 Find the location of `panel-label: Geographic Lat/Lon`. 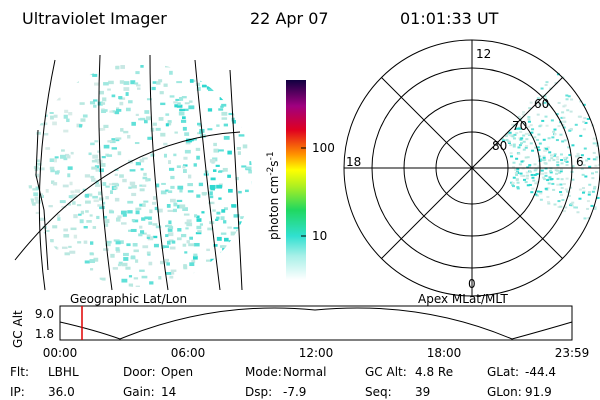

panel-label: Geographic Lat/Lon is located at coordinates (128, 299).